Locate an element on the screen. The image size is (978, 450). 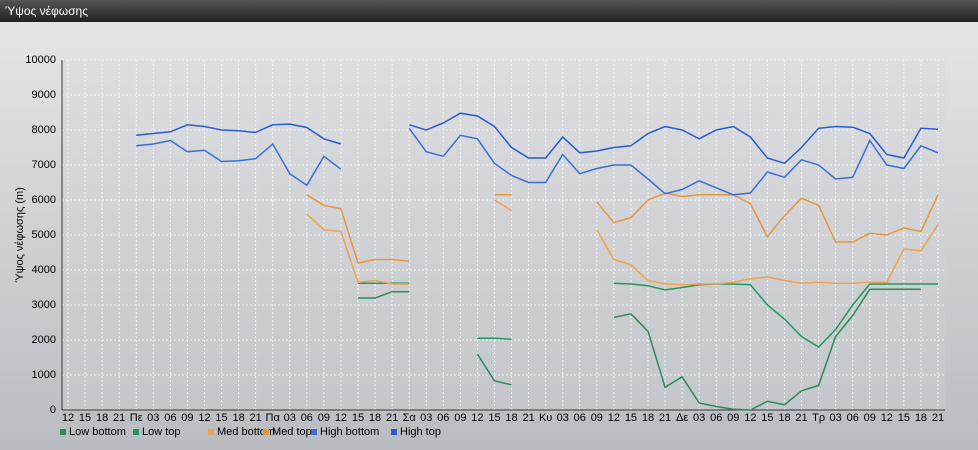
y-tick-label: 4000 is located at coordinates (44, 270).